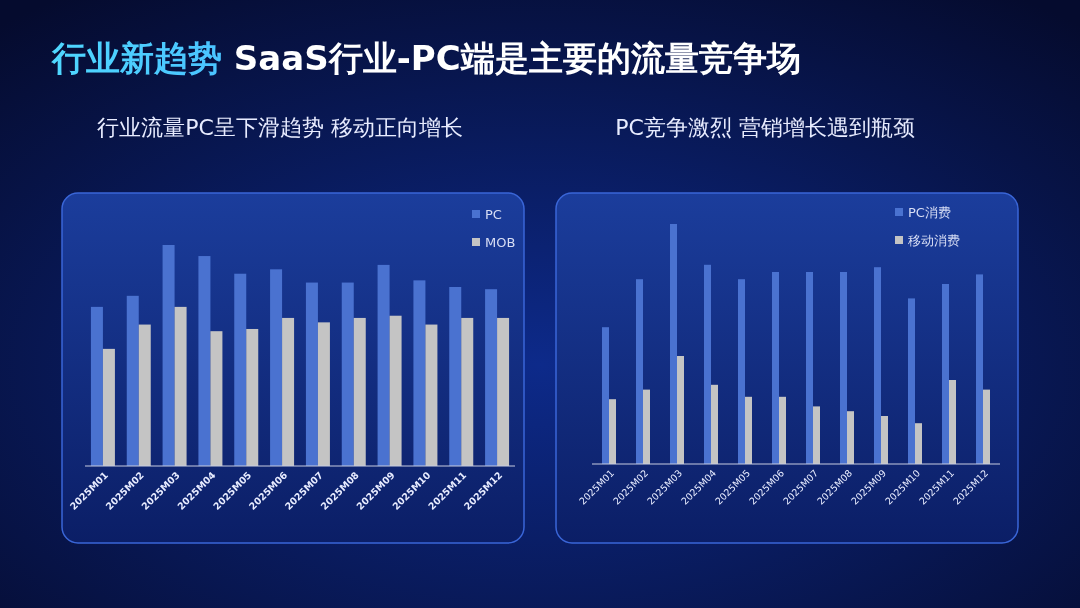  I want to click on text: 行业新趋势 SaaS行业-PC端是主要的流量竞争场, so click(426, 58).